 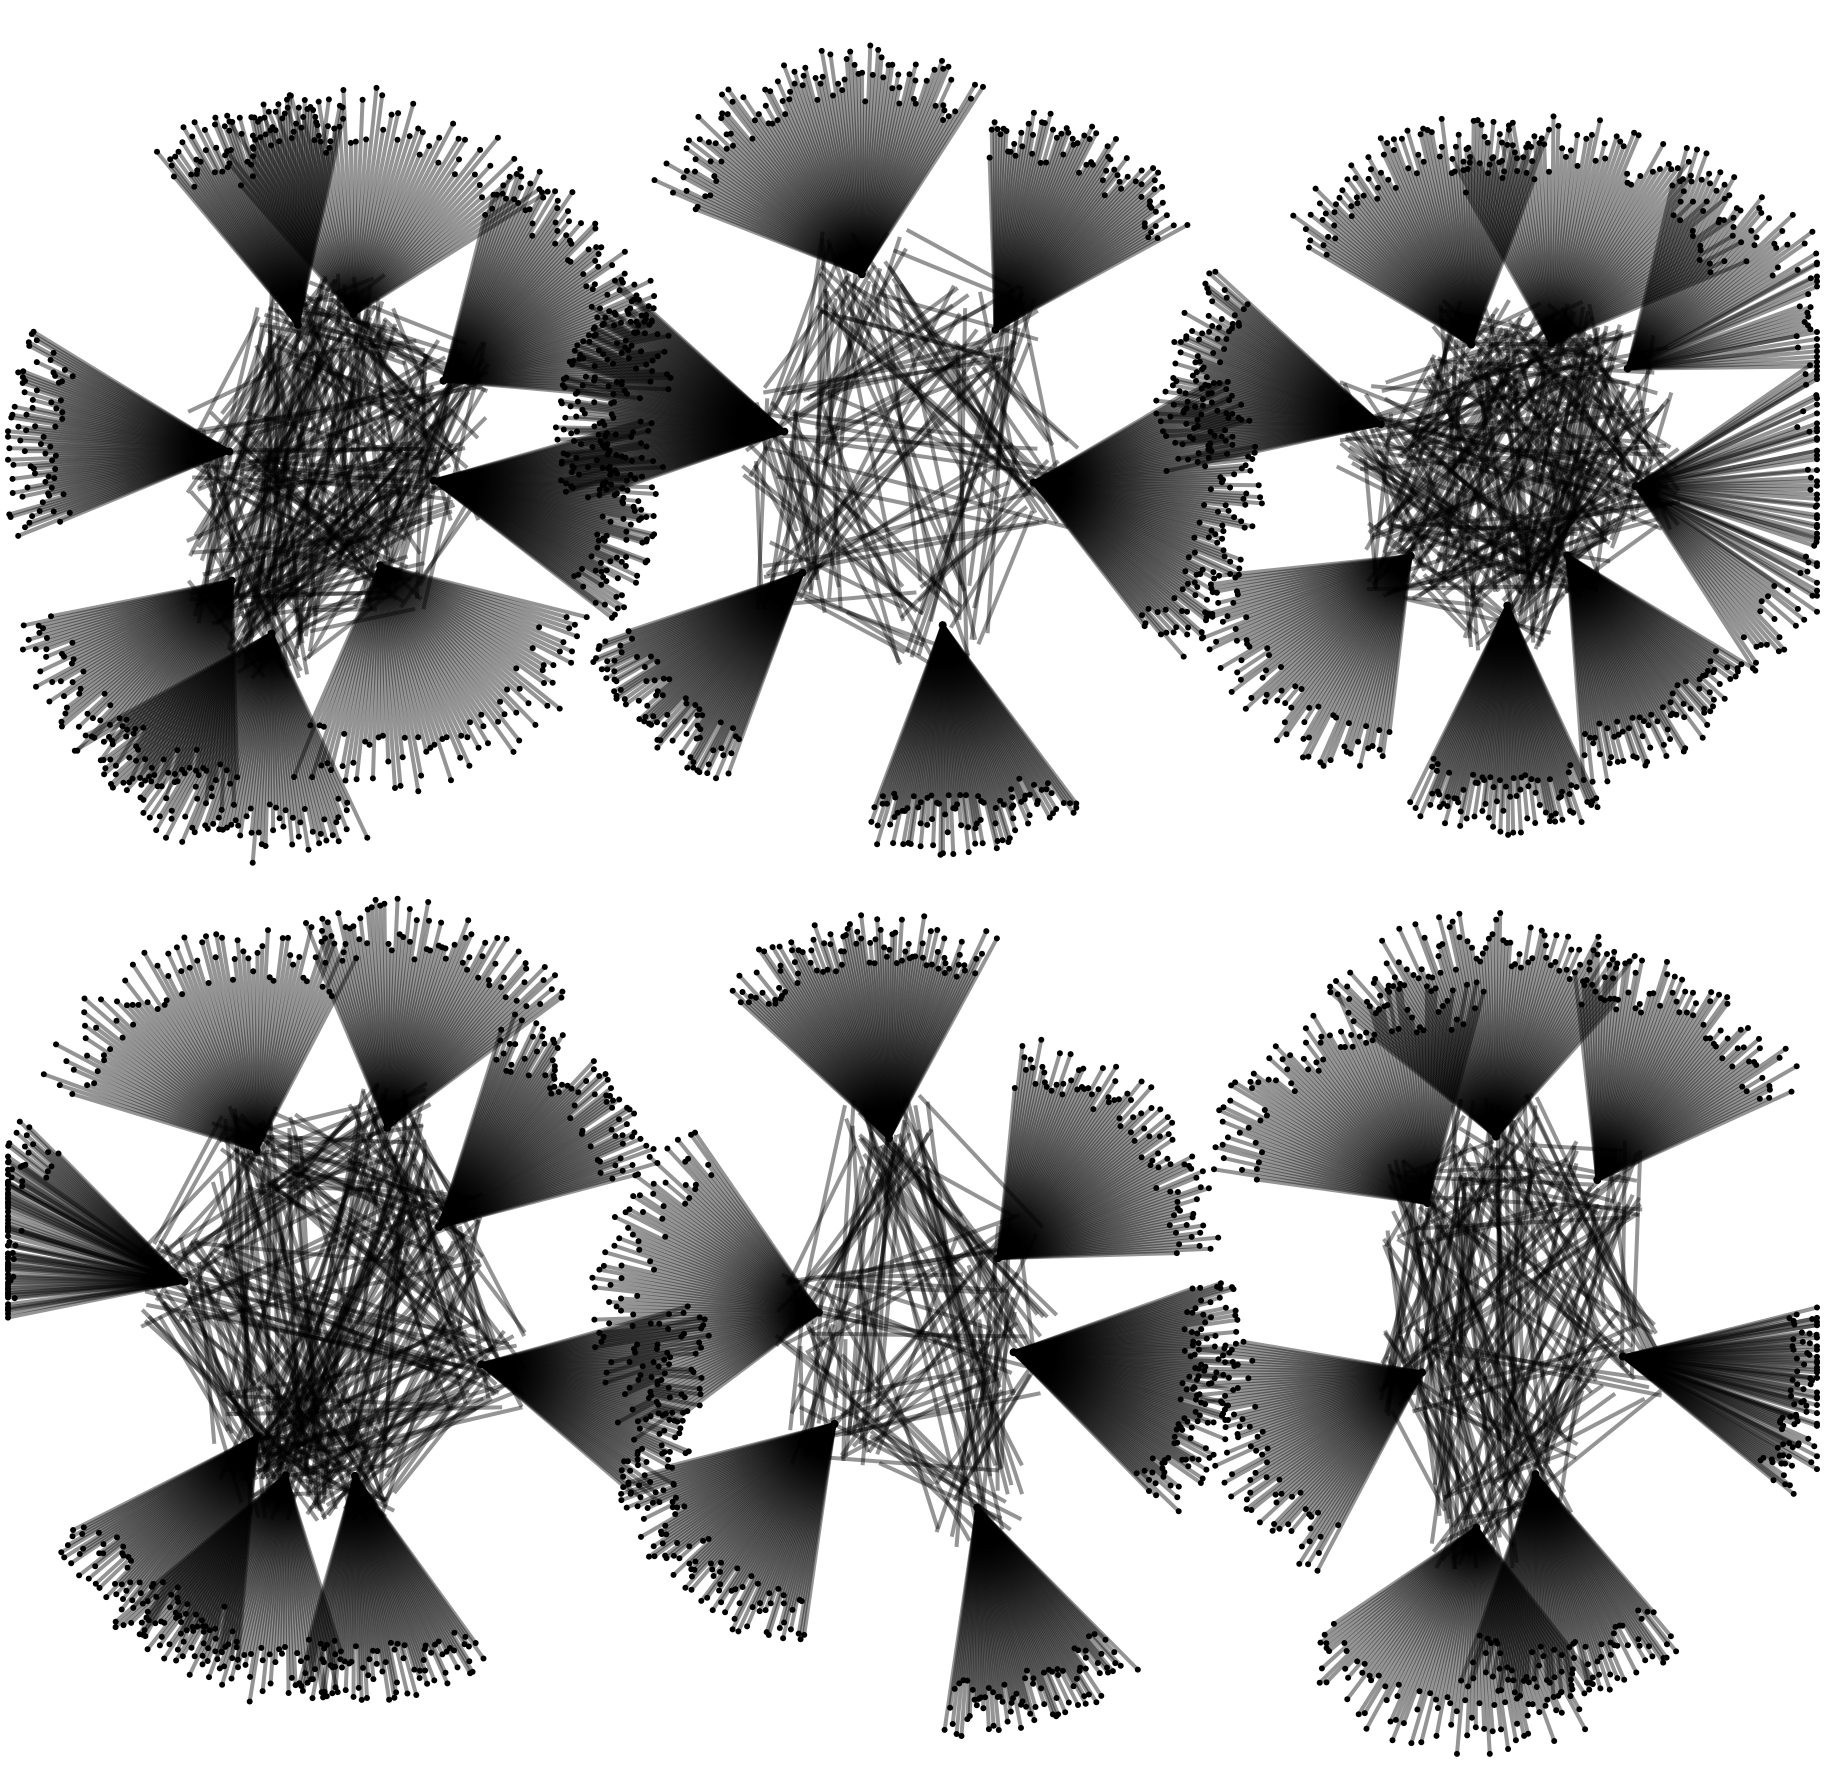 I want to click on hub-node, so click(x=1410, y=555).